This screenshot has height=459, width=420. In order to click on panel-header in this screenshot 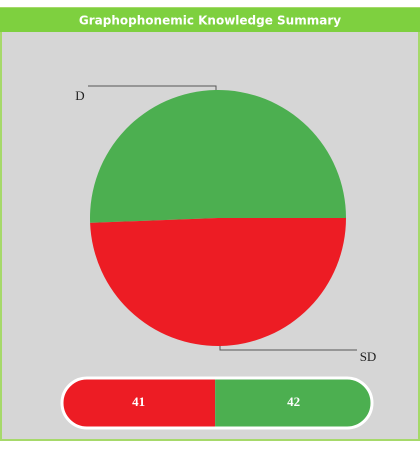, I will do `click(210, 20)`.